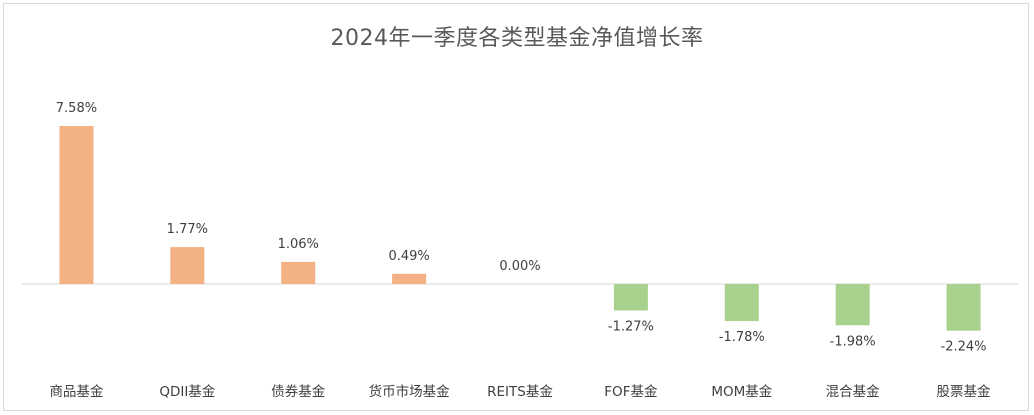 This screenshot has width=1034, height=415. What do you see at coordinates (631, 391) in the screenshot?
I see `category-label: FOF基金` at bounding box center [631, 391].